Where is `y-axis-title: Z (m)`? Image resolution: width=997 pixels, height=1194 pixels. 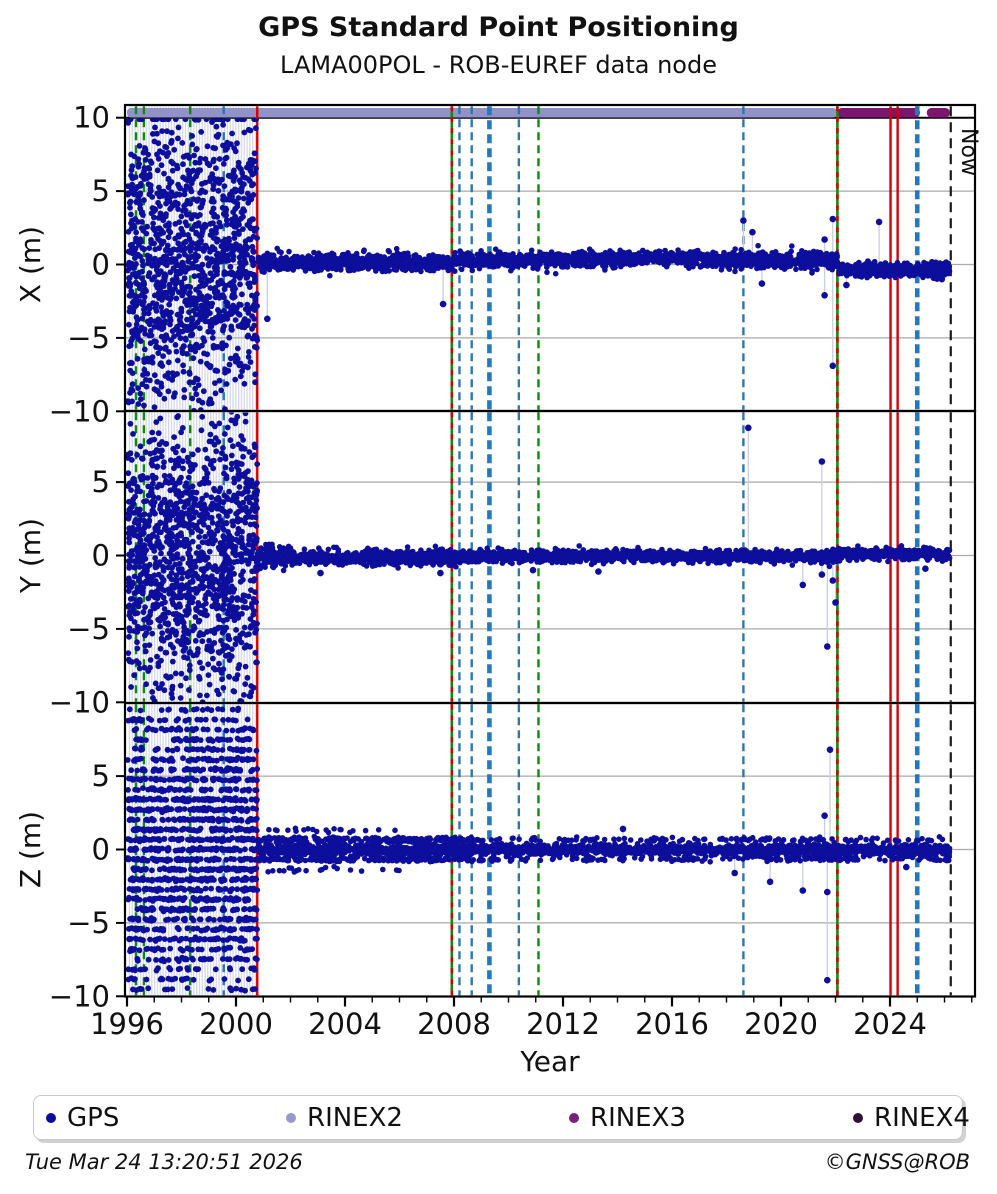
y-axis-title: Z (m) is located at coordinates (30, 849).